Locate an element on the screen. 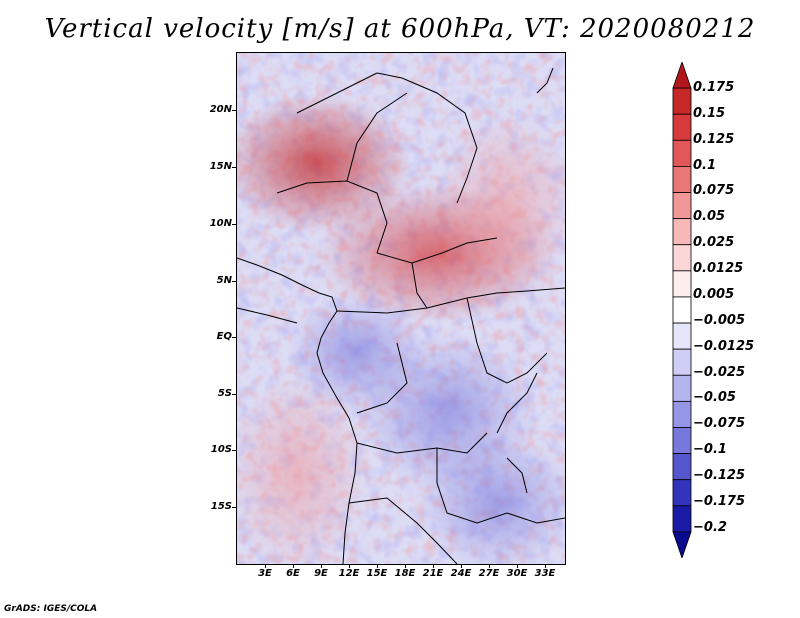 The width and height of the screenshot is (800, 618). lon-label: 33E is located at coordinates (545, 573).